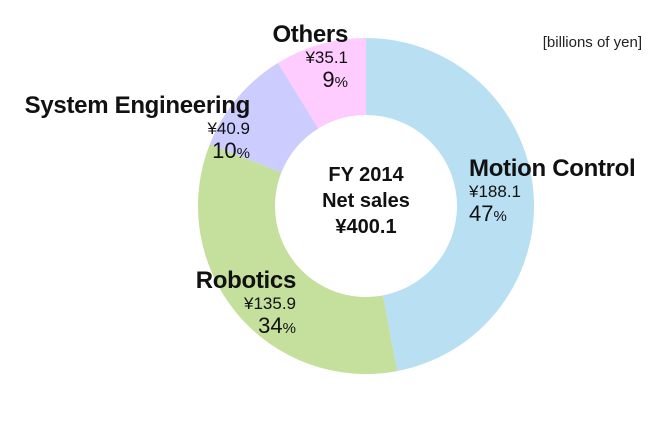  What do you see at coordinates (310, 34) in the screenshot?
I see `slice-name: Others` at bounding box center [310, 34].